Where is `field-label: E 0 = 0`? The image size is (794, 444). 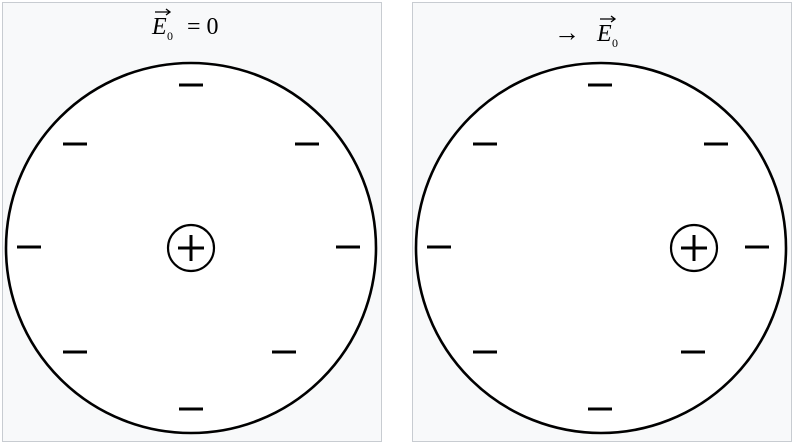 field-label: E 0 = 0 is located at coordinates (185, 25).